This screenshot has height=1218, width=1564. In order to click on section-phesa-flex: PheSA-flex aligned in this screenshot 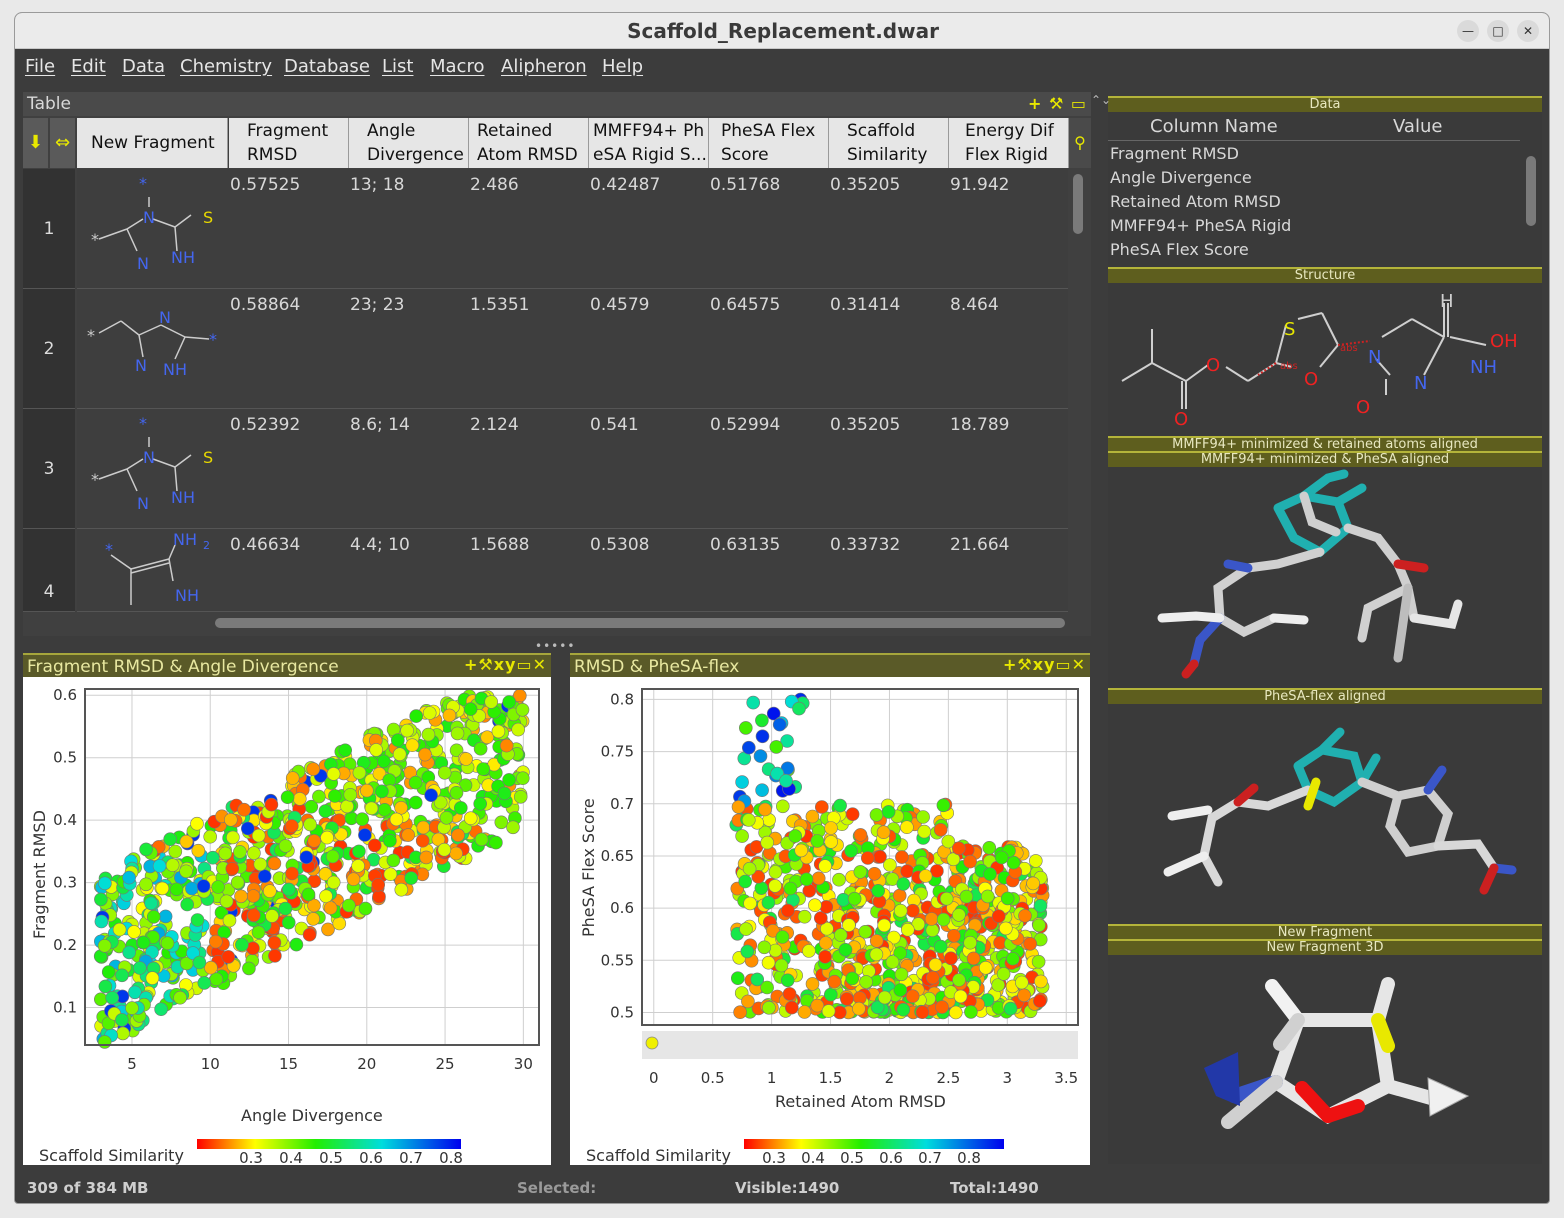, I will do `click(1325, 696)`.